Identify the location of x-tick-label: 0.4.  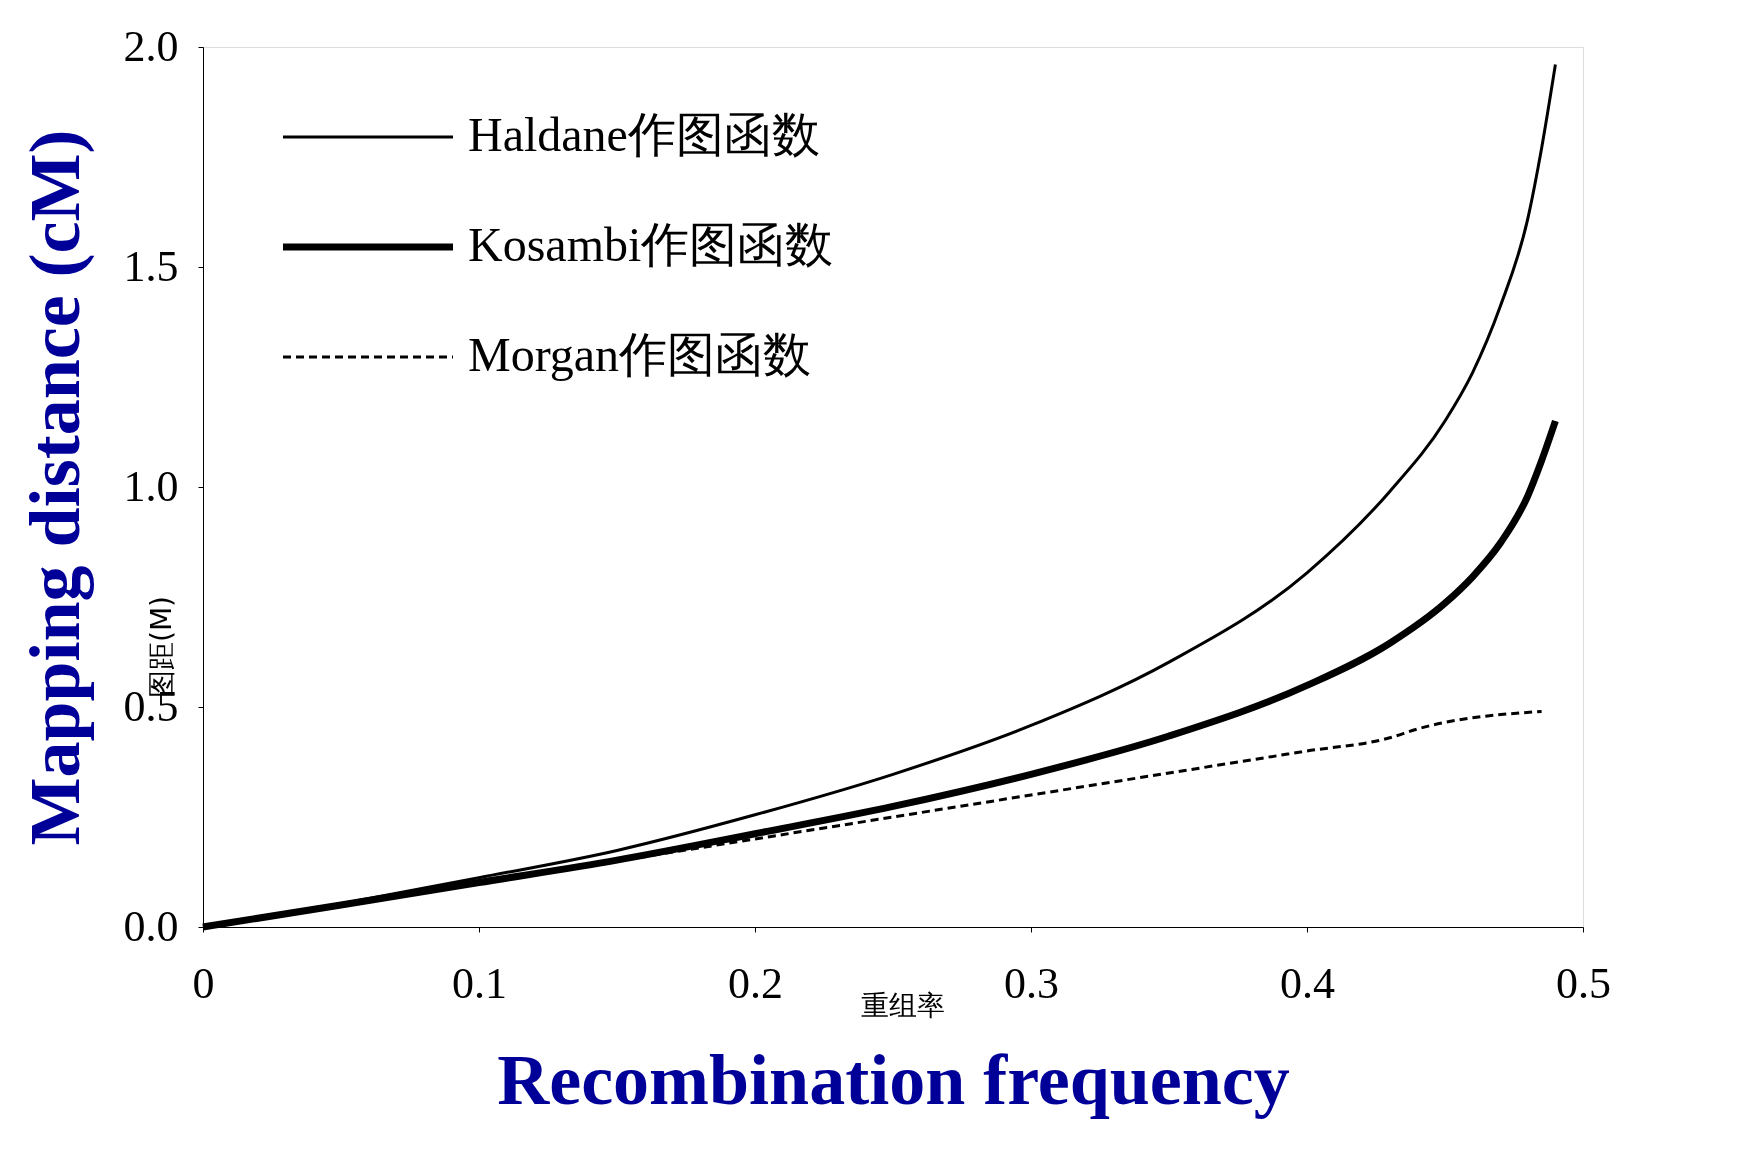
(1307, 983).